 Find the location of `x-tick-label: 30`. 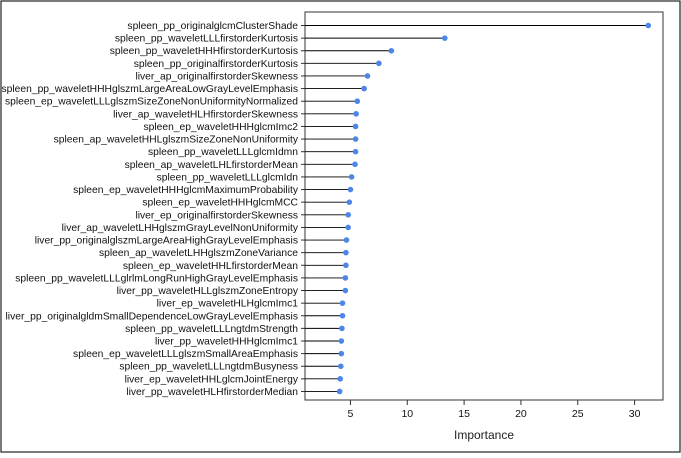

x-tick-label: 30 is located at coordinates (635, 414).